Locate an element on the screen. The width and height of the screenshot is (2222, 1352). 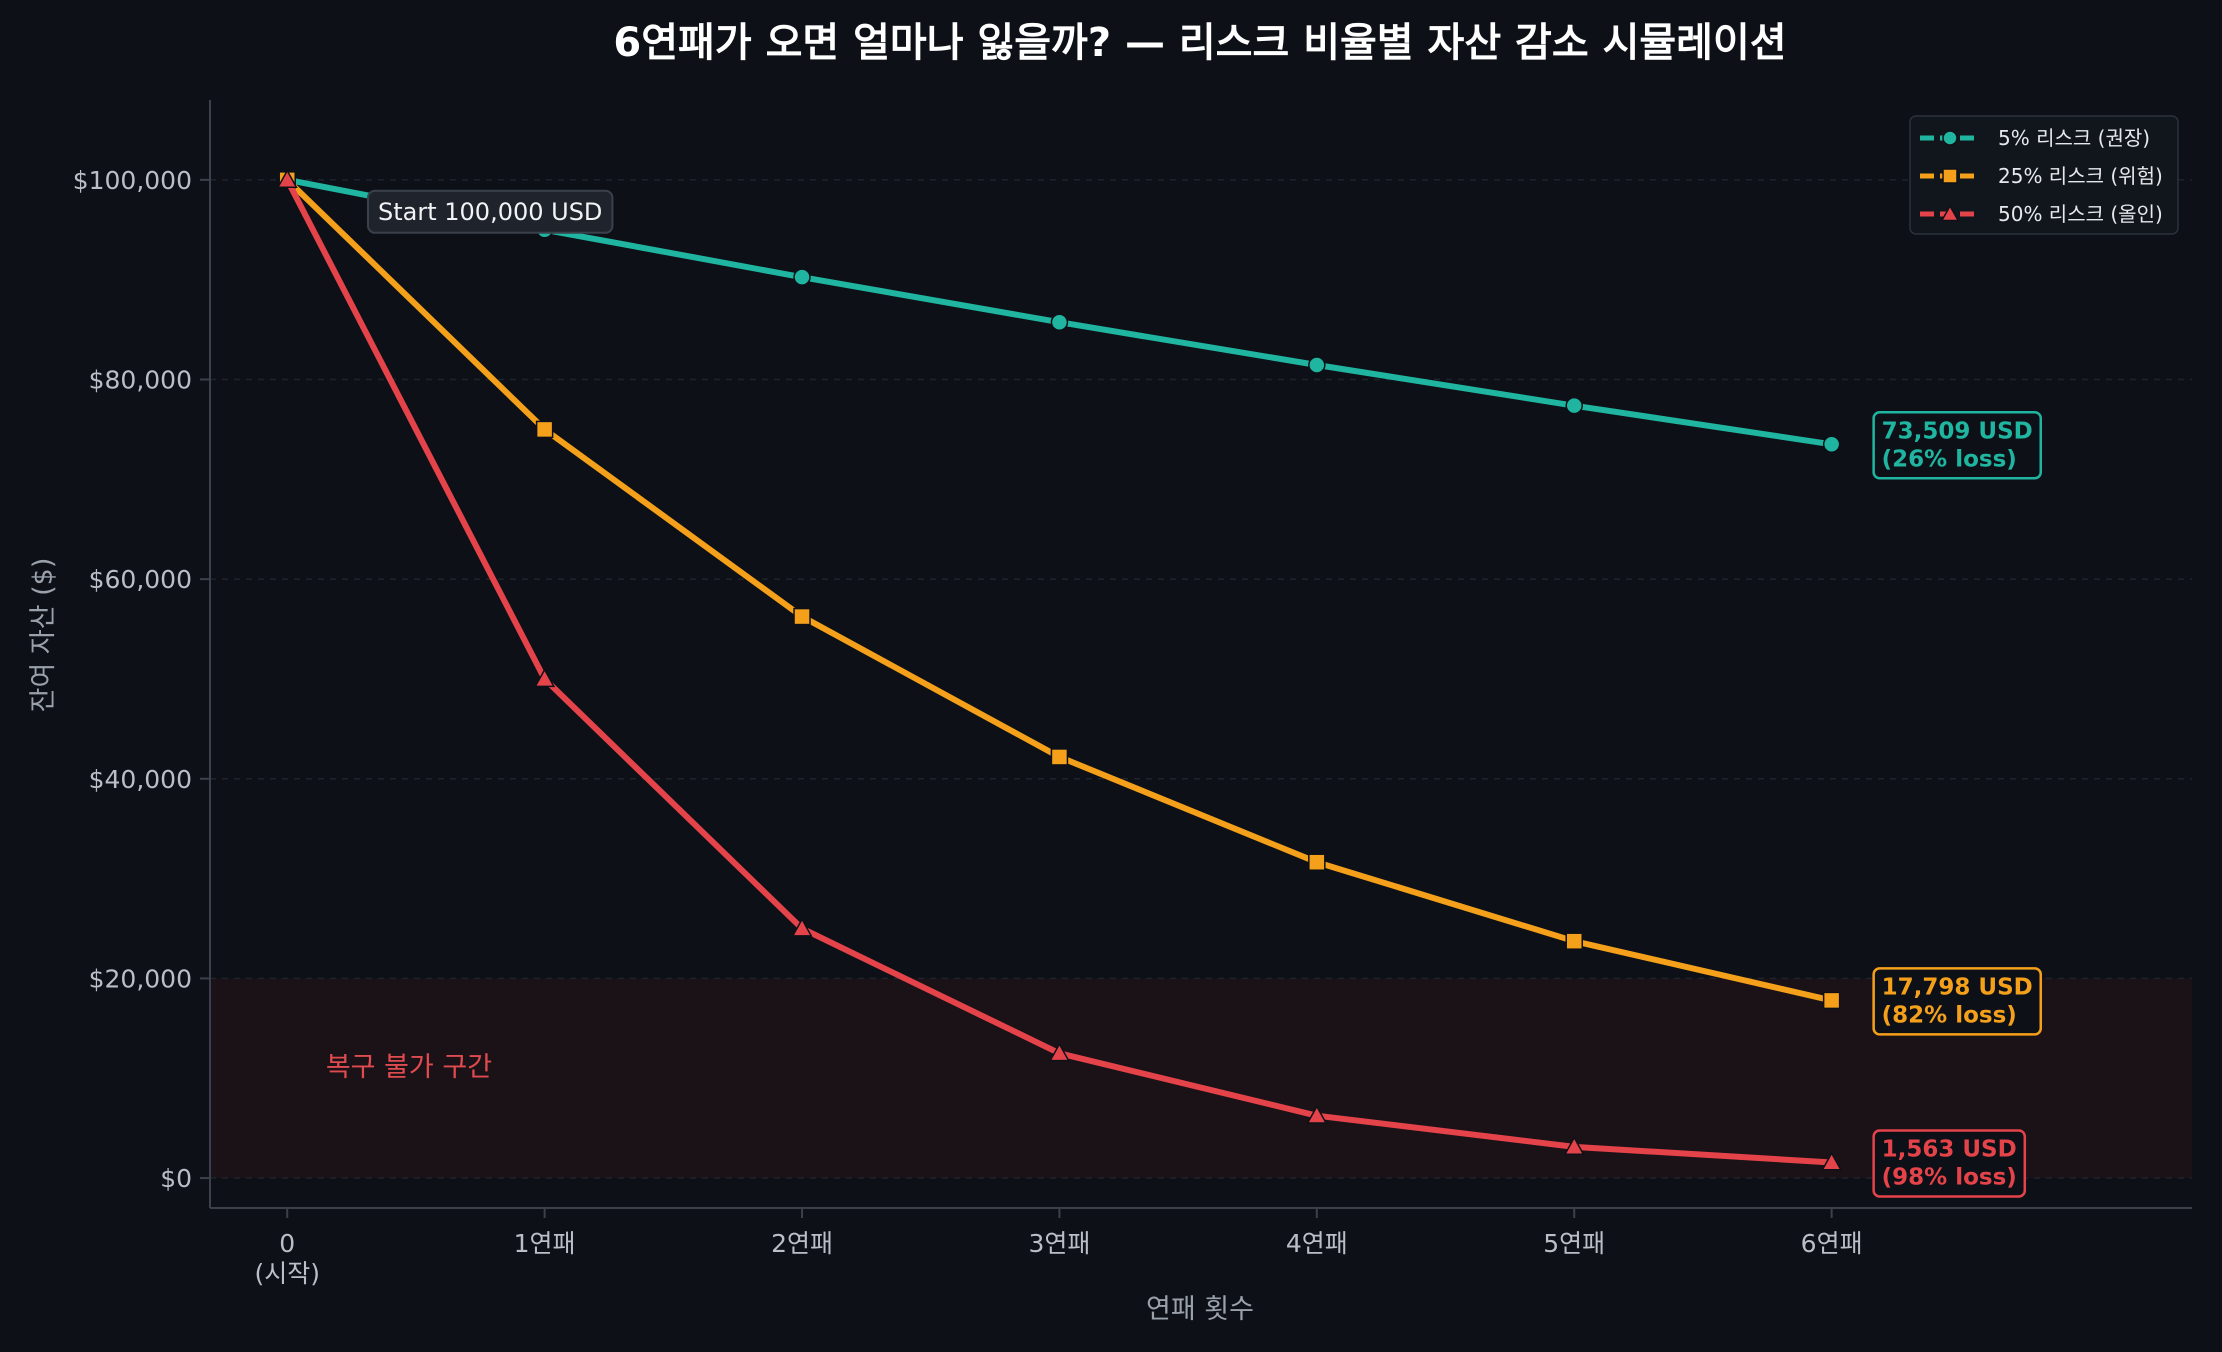
end-label-text: 17,798 USD (82% loss) is located at coordinates (1957, 1001).